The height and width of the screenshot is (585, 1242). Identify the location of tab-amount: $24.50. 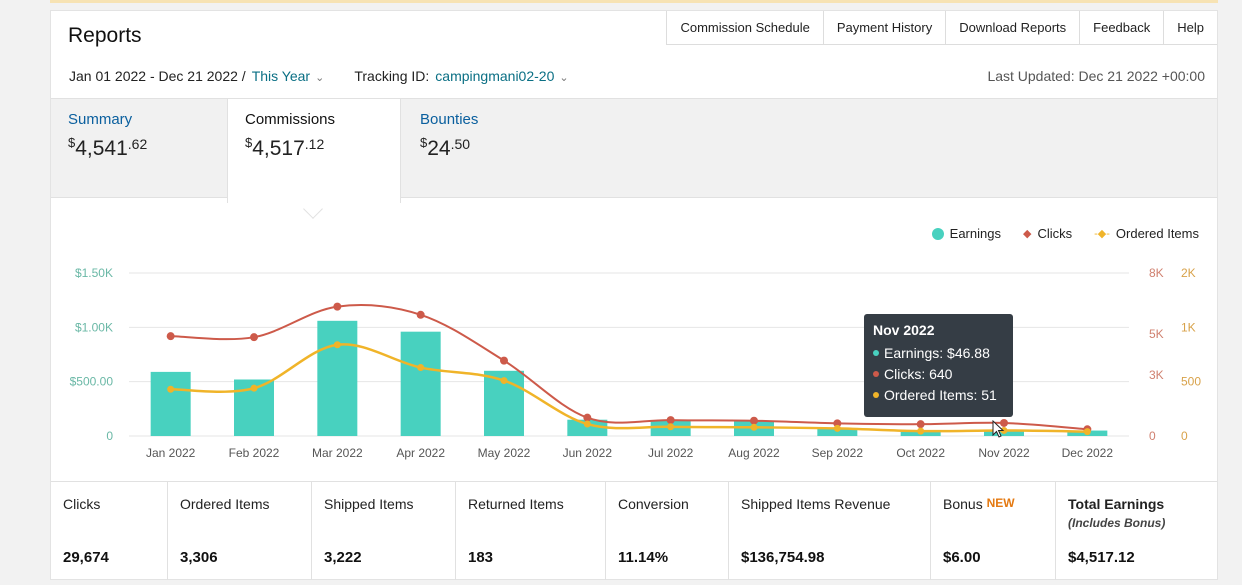
(445, 147).